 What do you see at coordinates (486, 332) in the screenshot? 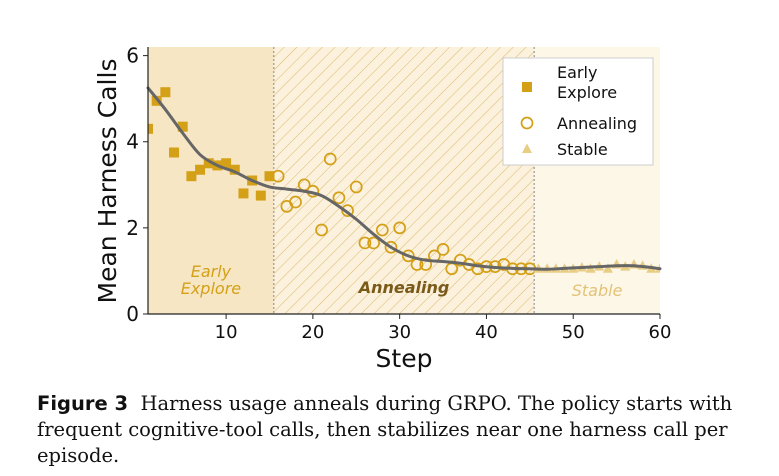
I see `x-tick-label: 40` at bounding box center [486, 332].